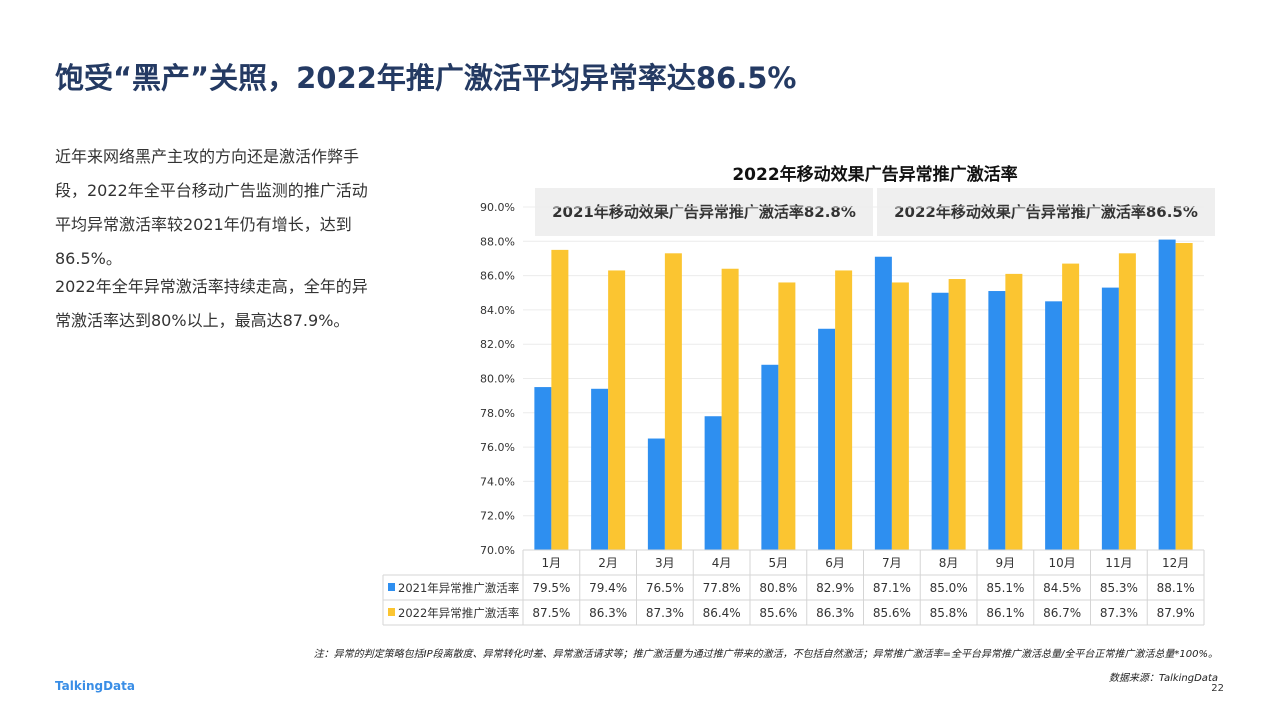 This screenshot has width=1280, height=720. Describe the element at coordinates (426, 78) in the screenshot. I see `page-title: 饱受“黑产”关照，2022年推广激活平均异常率达86.5%` at that location.